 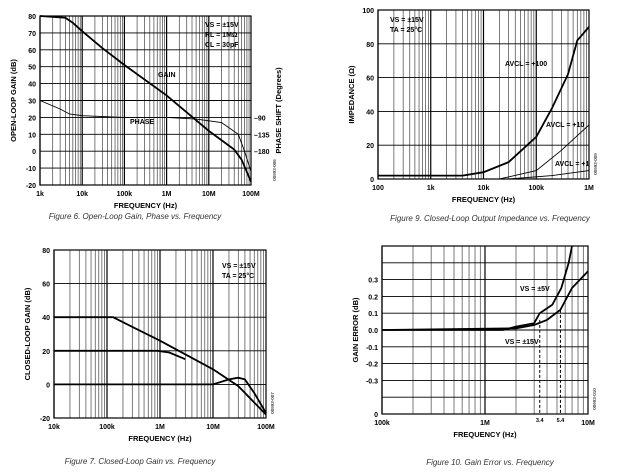 What do you see at coordinates (594, 399) in the screenshot?
I see `figure-code: 00993-010` at bounding box center [594, 399].